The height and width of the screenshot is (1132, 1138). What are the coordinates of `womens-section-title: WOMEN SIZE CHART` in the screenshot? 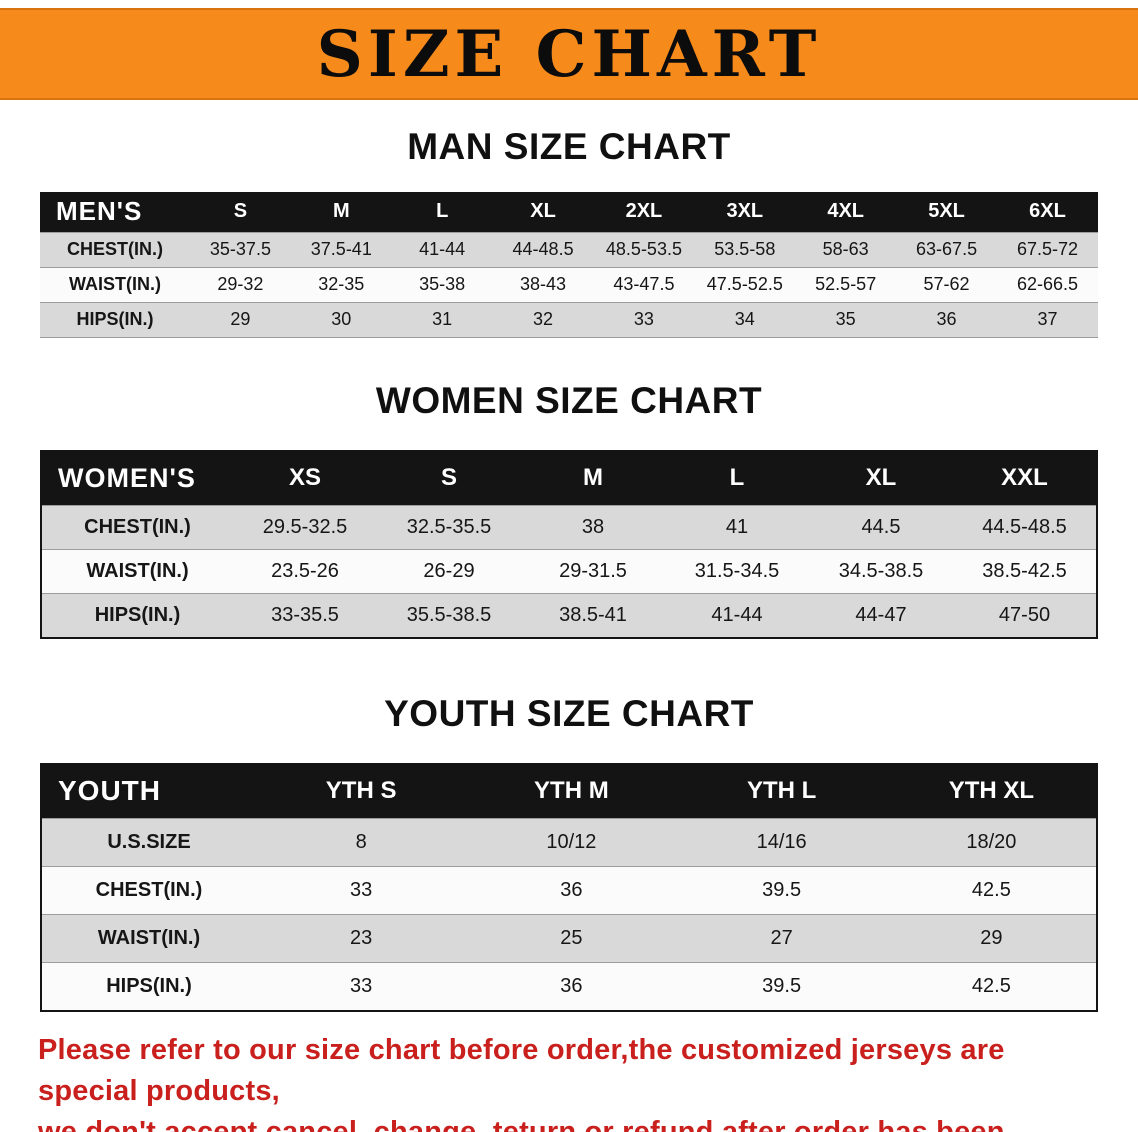 It's located at (569, 400).